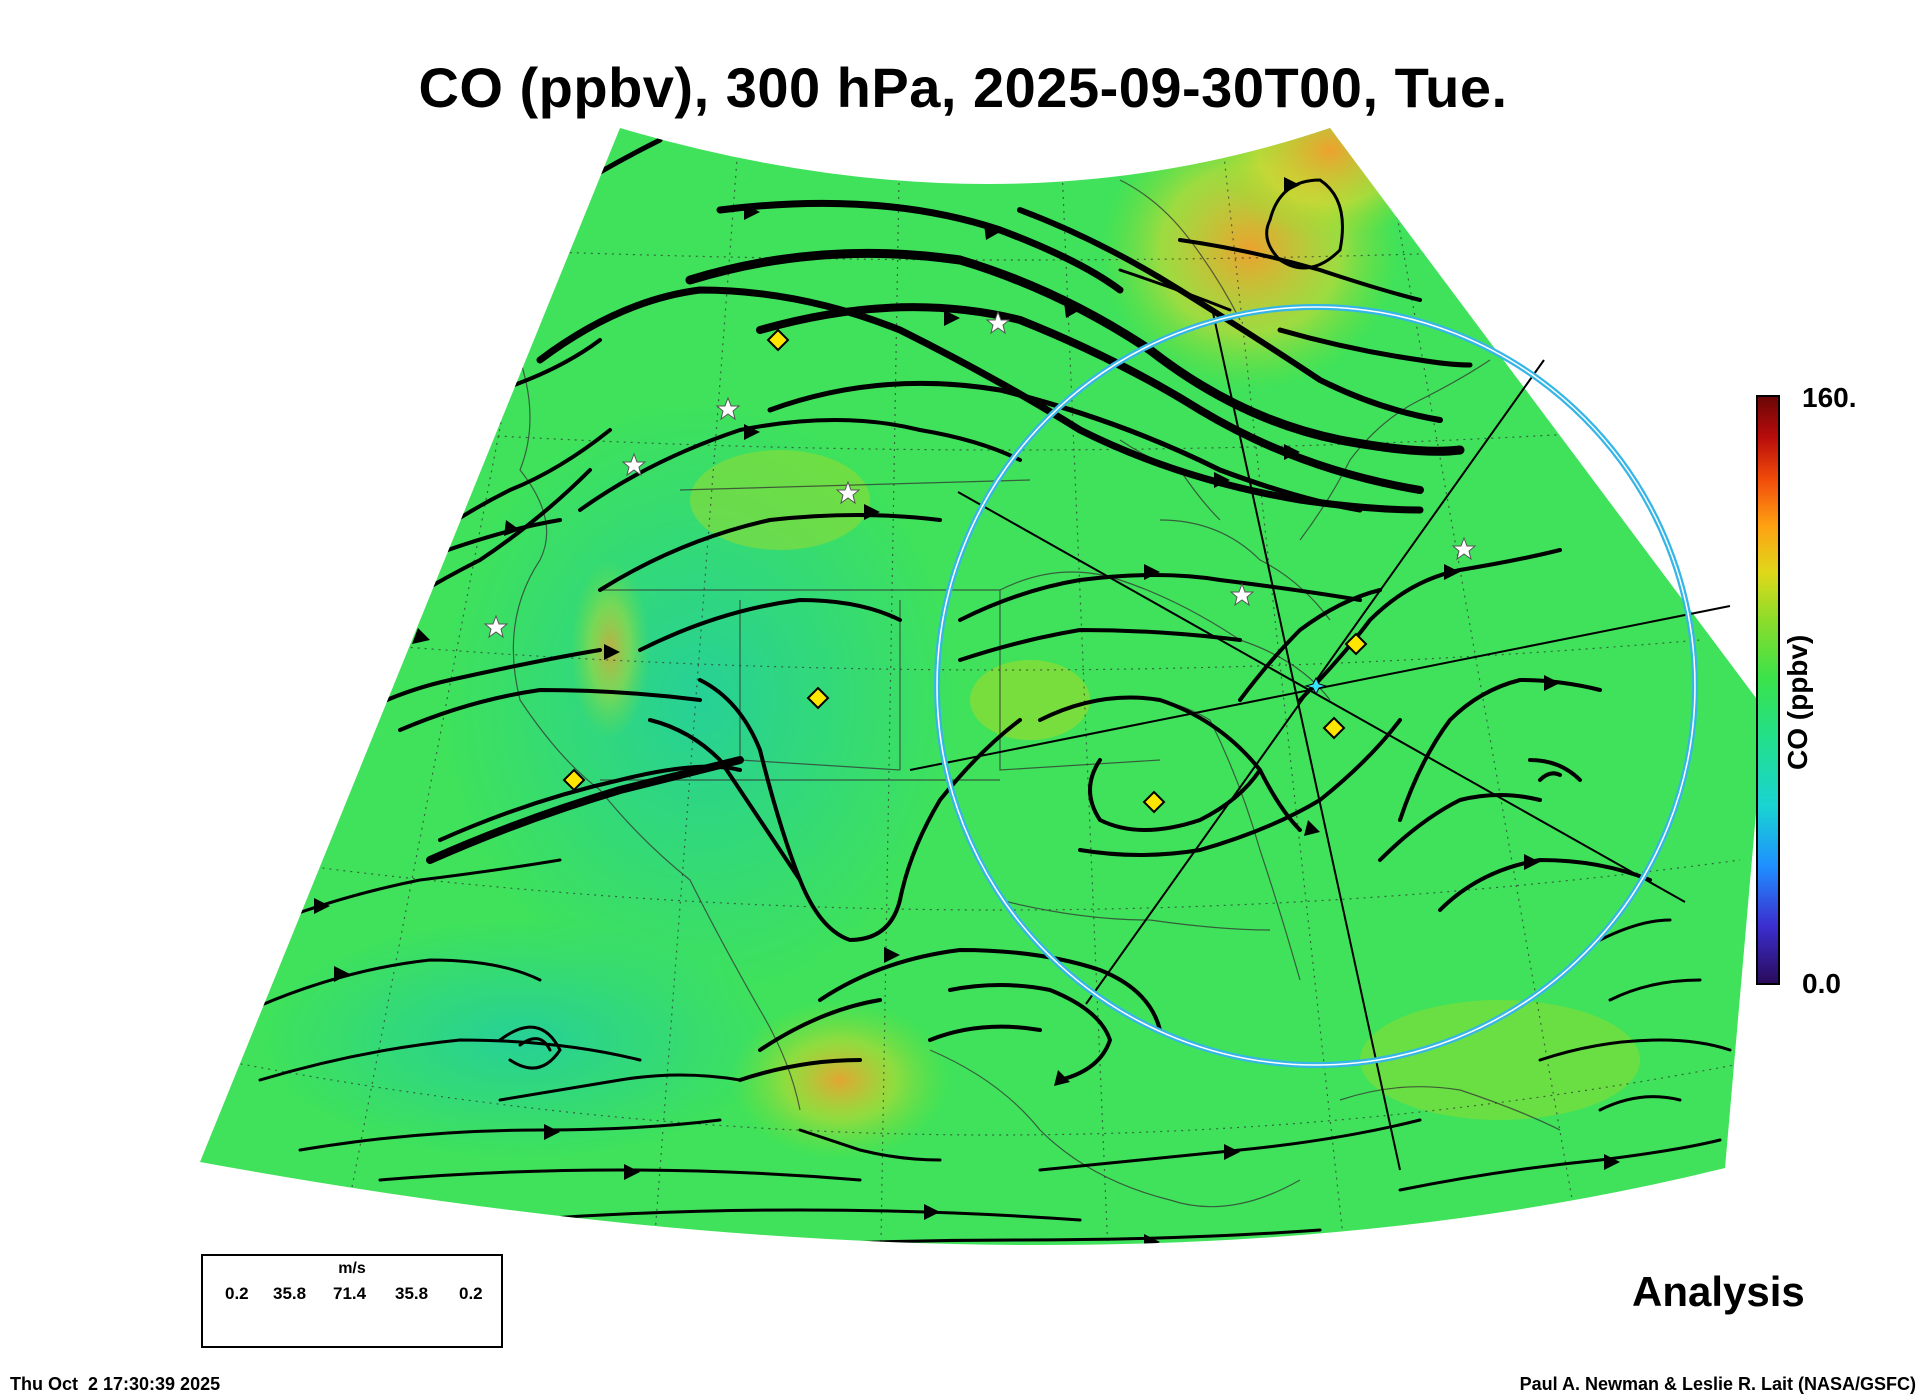 This screenshot has width=1926, height=1395. Describe the element at coordinates (352, 1268) in the screenshot. I see `legend-unit: m/s` at that location.